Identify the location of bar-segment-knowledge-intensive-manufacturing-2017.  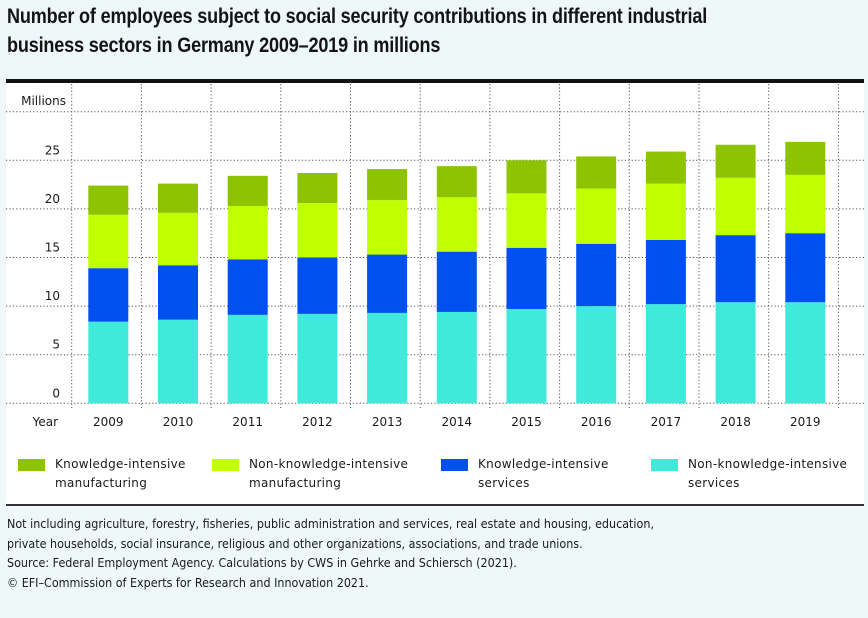
(665, 167).